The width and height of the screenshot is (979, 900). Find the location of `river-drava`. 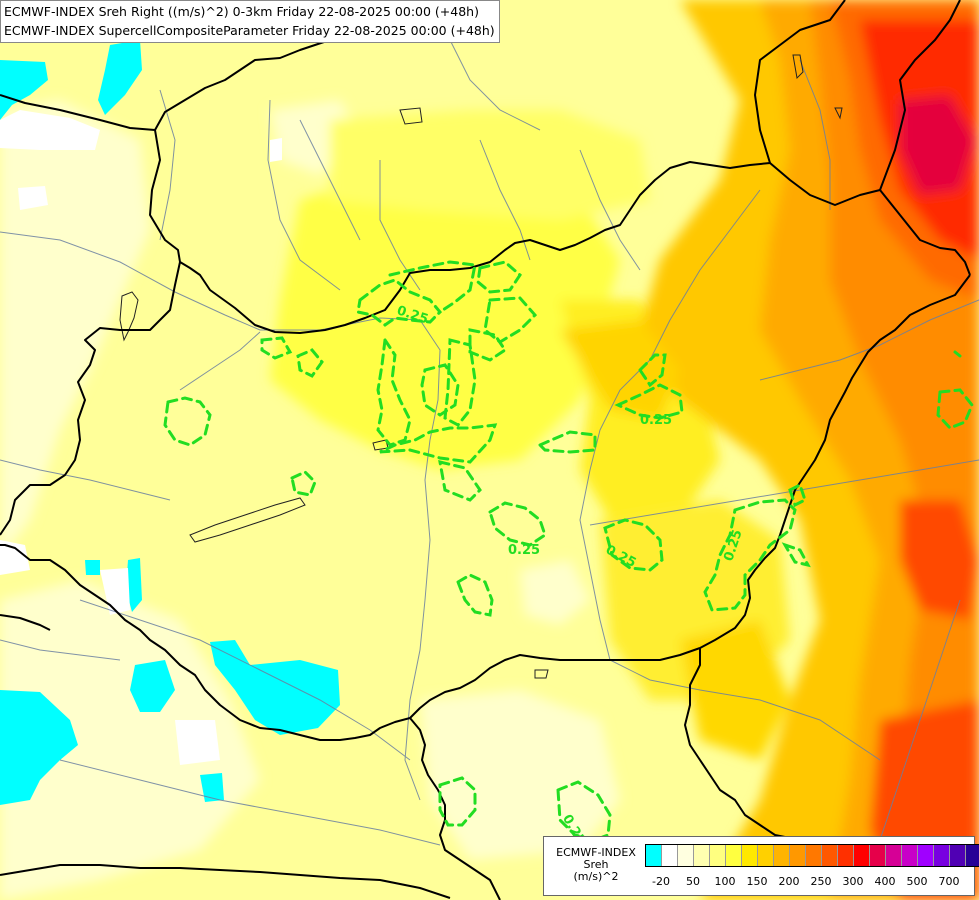

river-drava is located at coordinates (245, 680).